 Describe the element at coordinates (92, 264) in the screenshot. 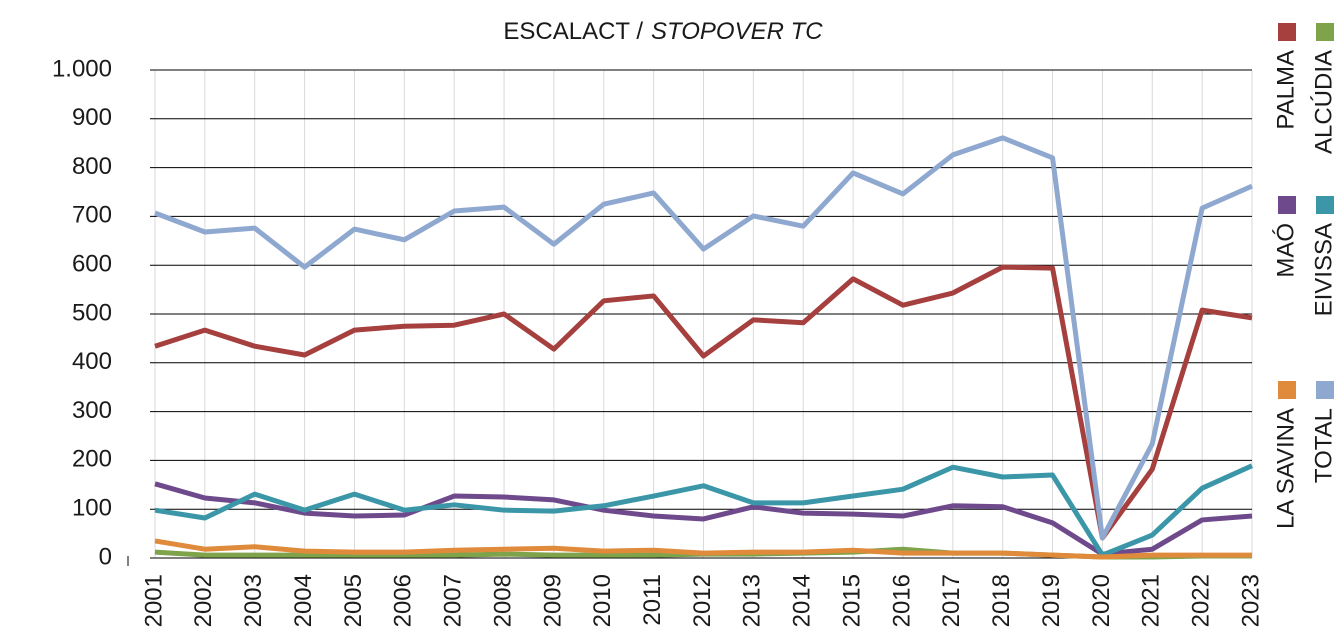

I see `y-tick-label: 600` at that location.